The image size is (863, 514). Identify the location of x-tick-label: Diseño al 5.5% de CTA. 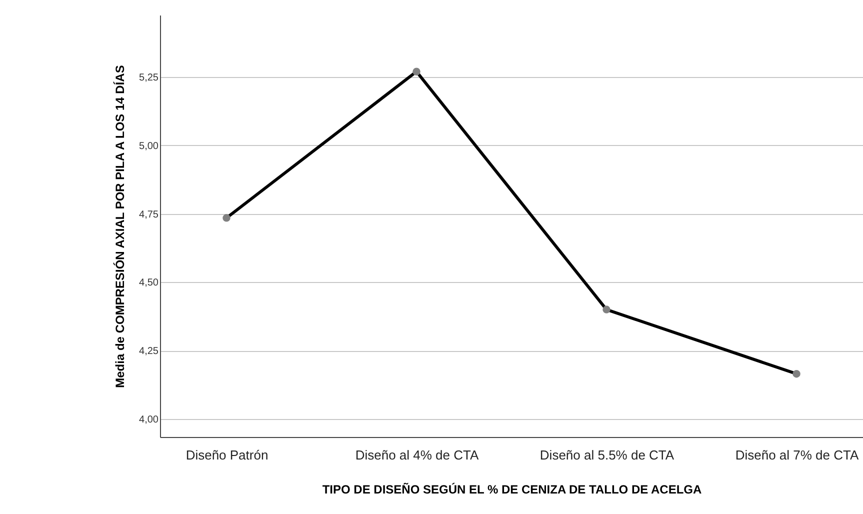
(607, 455).